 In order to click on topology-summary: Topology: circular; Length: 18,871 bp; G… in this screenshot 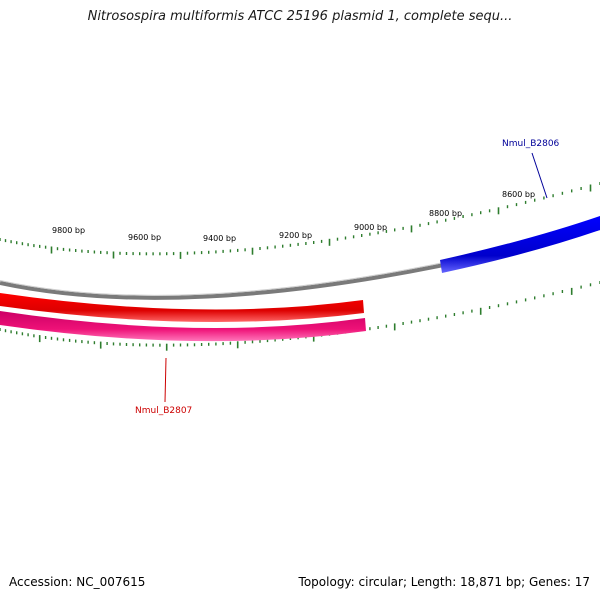, I will do `click(444, 582)`.